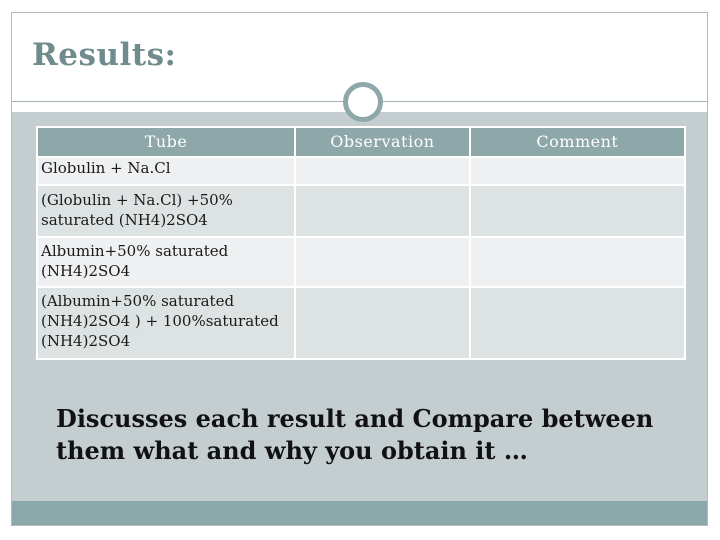 This screenshot has width=720, height=540. I want to click on slide-footer, so click(359, 513).